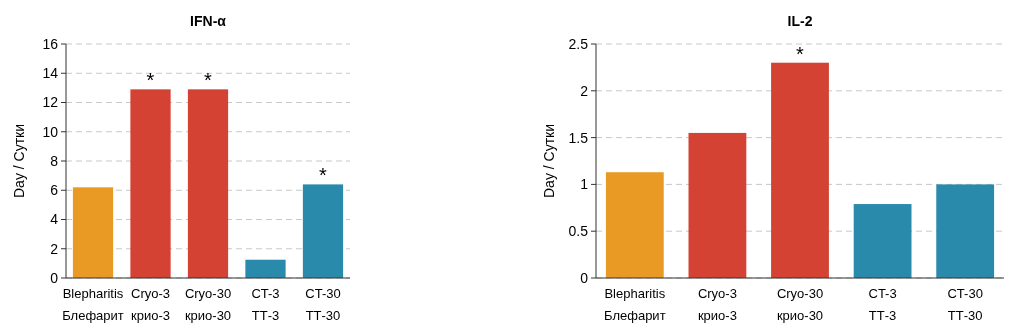 The width and height of the screenshot is (1024, 332). What do you see at coordinates (54, 190) in the screenshot?
I see `y-tick-label: 6` at bounding box center [54, 190].